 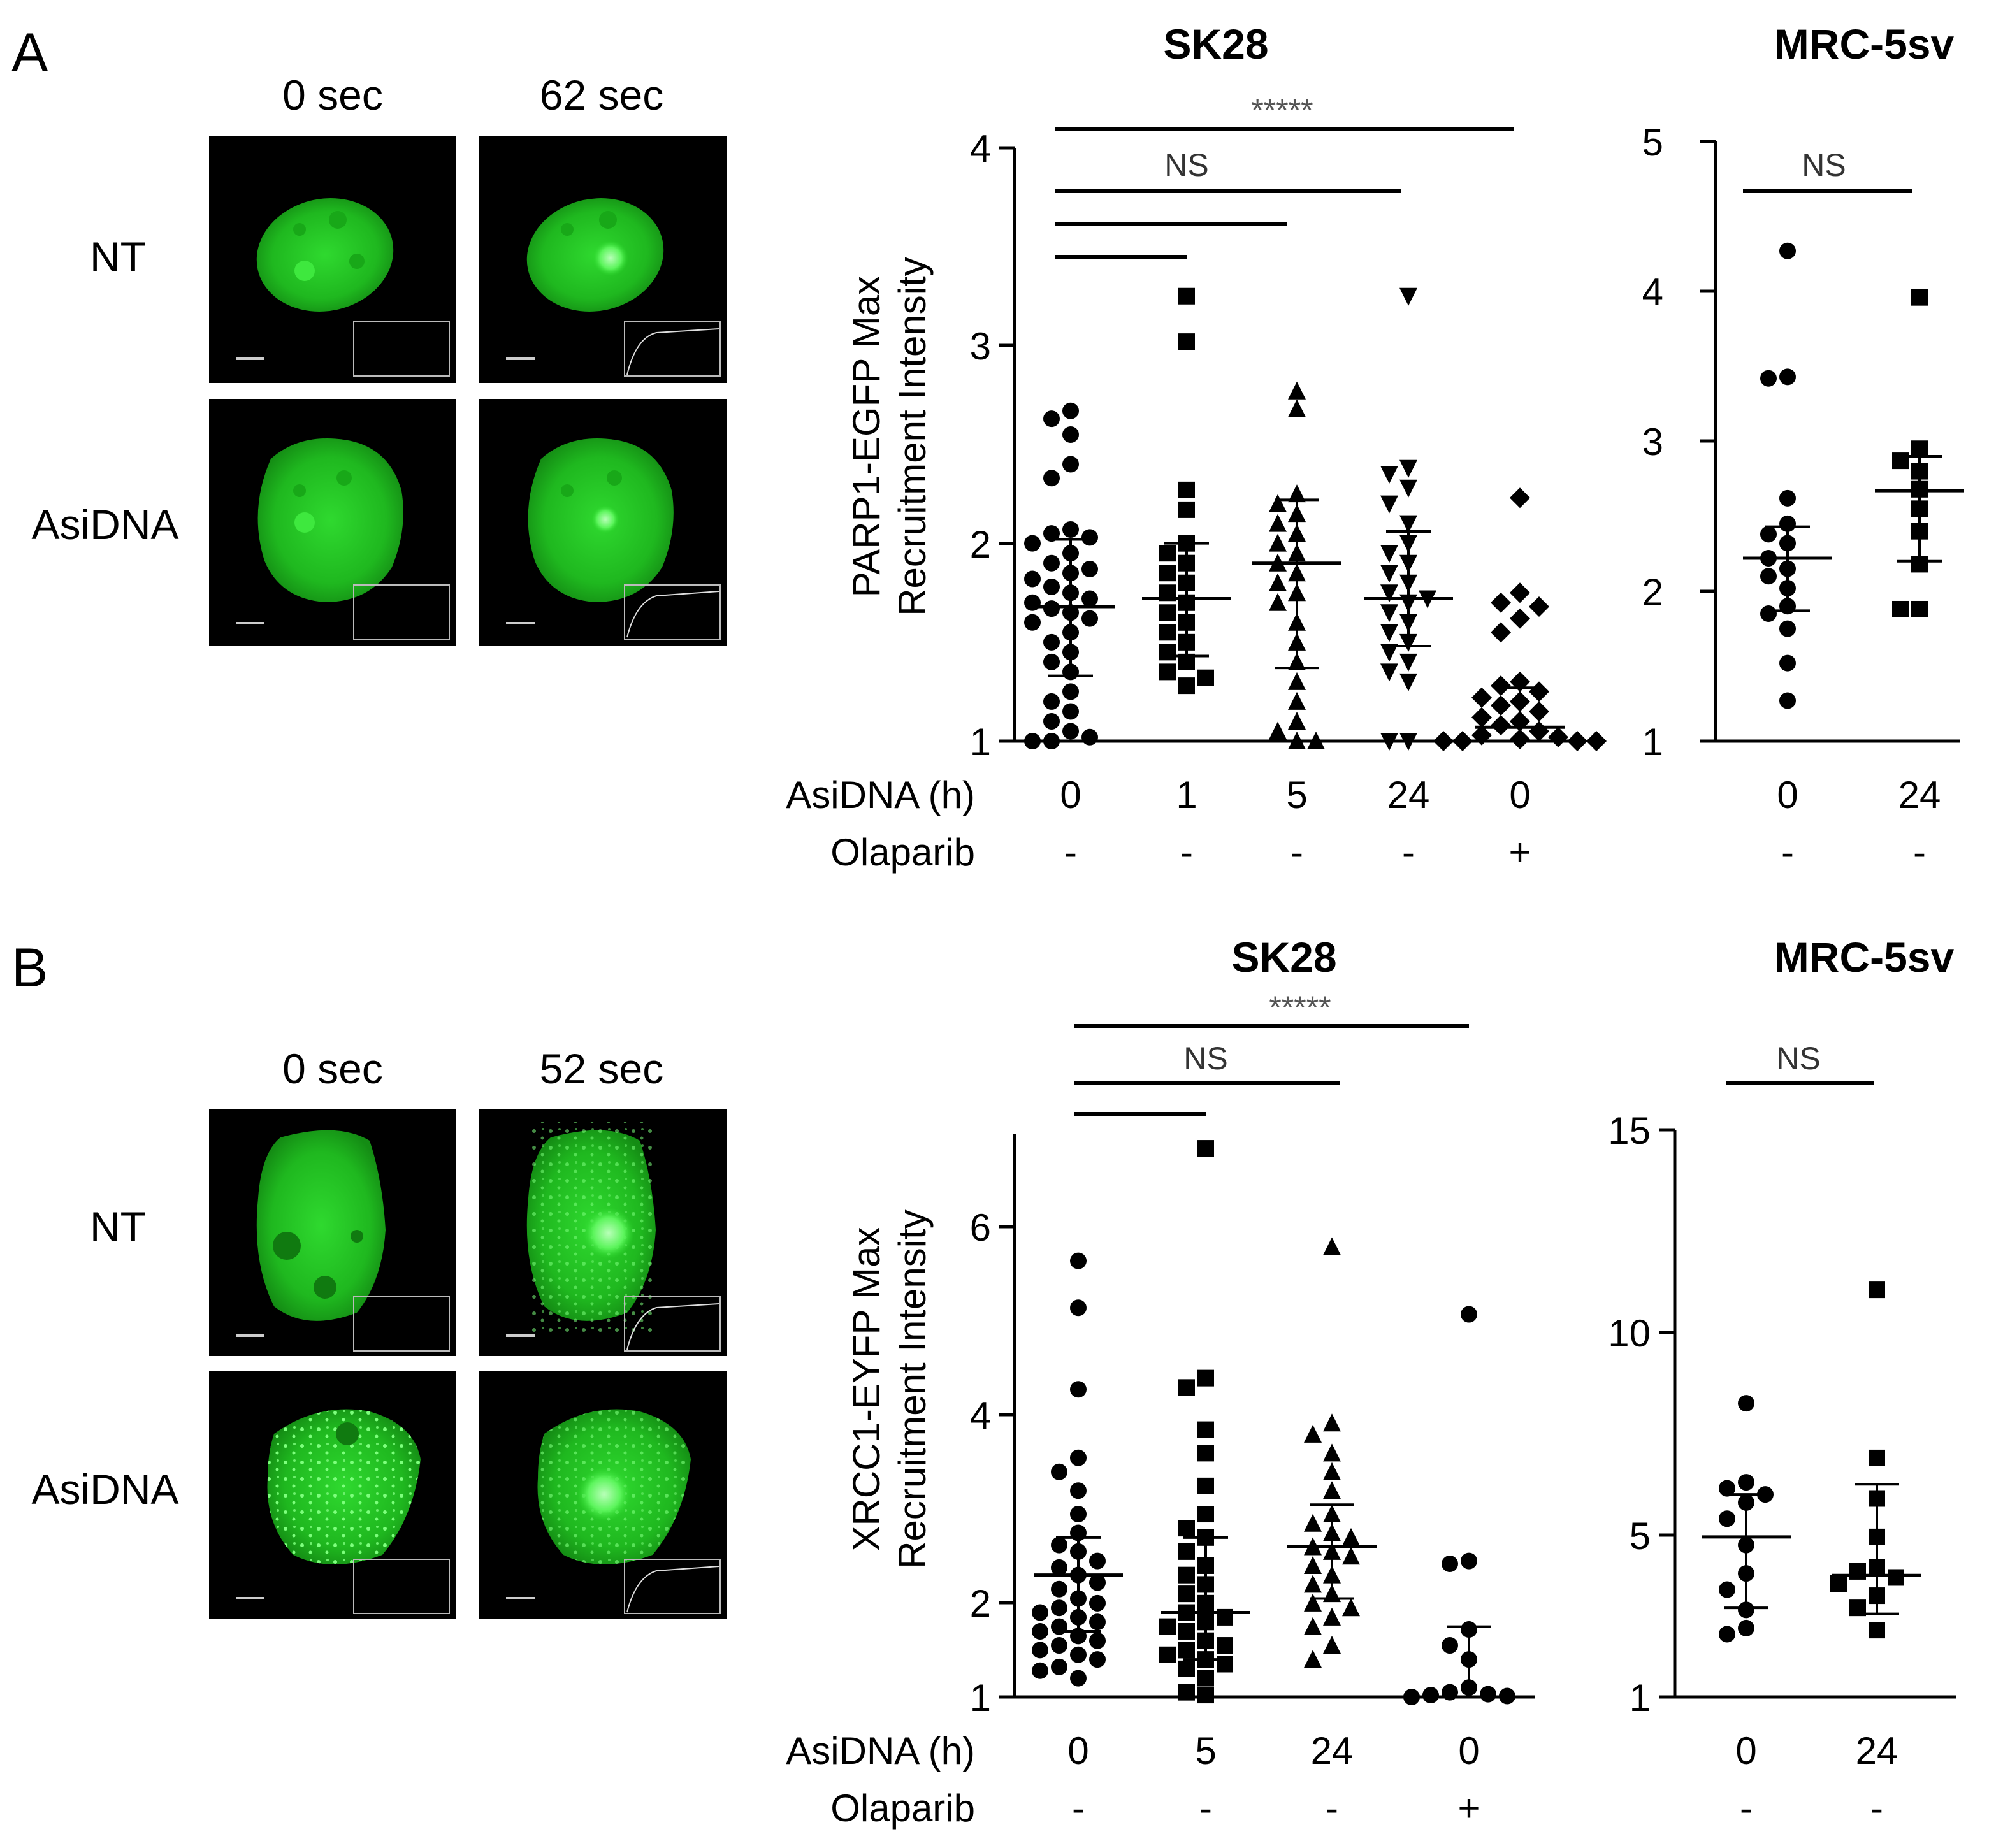 What do you see at coordinates (332, 523) in the screenshot?
I see `micrograph-a-asidna-0sec` at bounding box center [332, 523].